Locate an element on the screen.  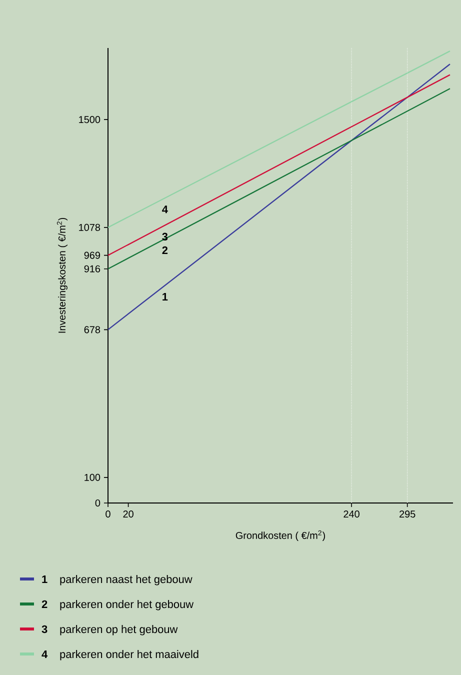
x-tick-label: 295 is located at coordinates (408, 514).